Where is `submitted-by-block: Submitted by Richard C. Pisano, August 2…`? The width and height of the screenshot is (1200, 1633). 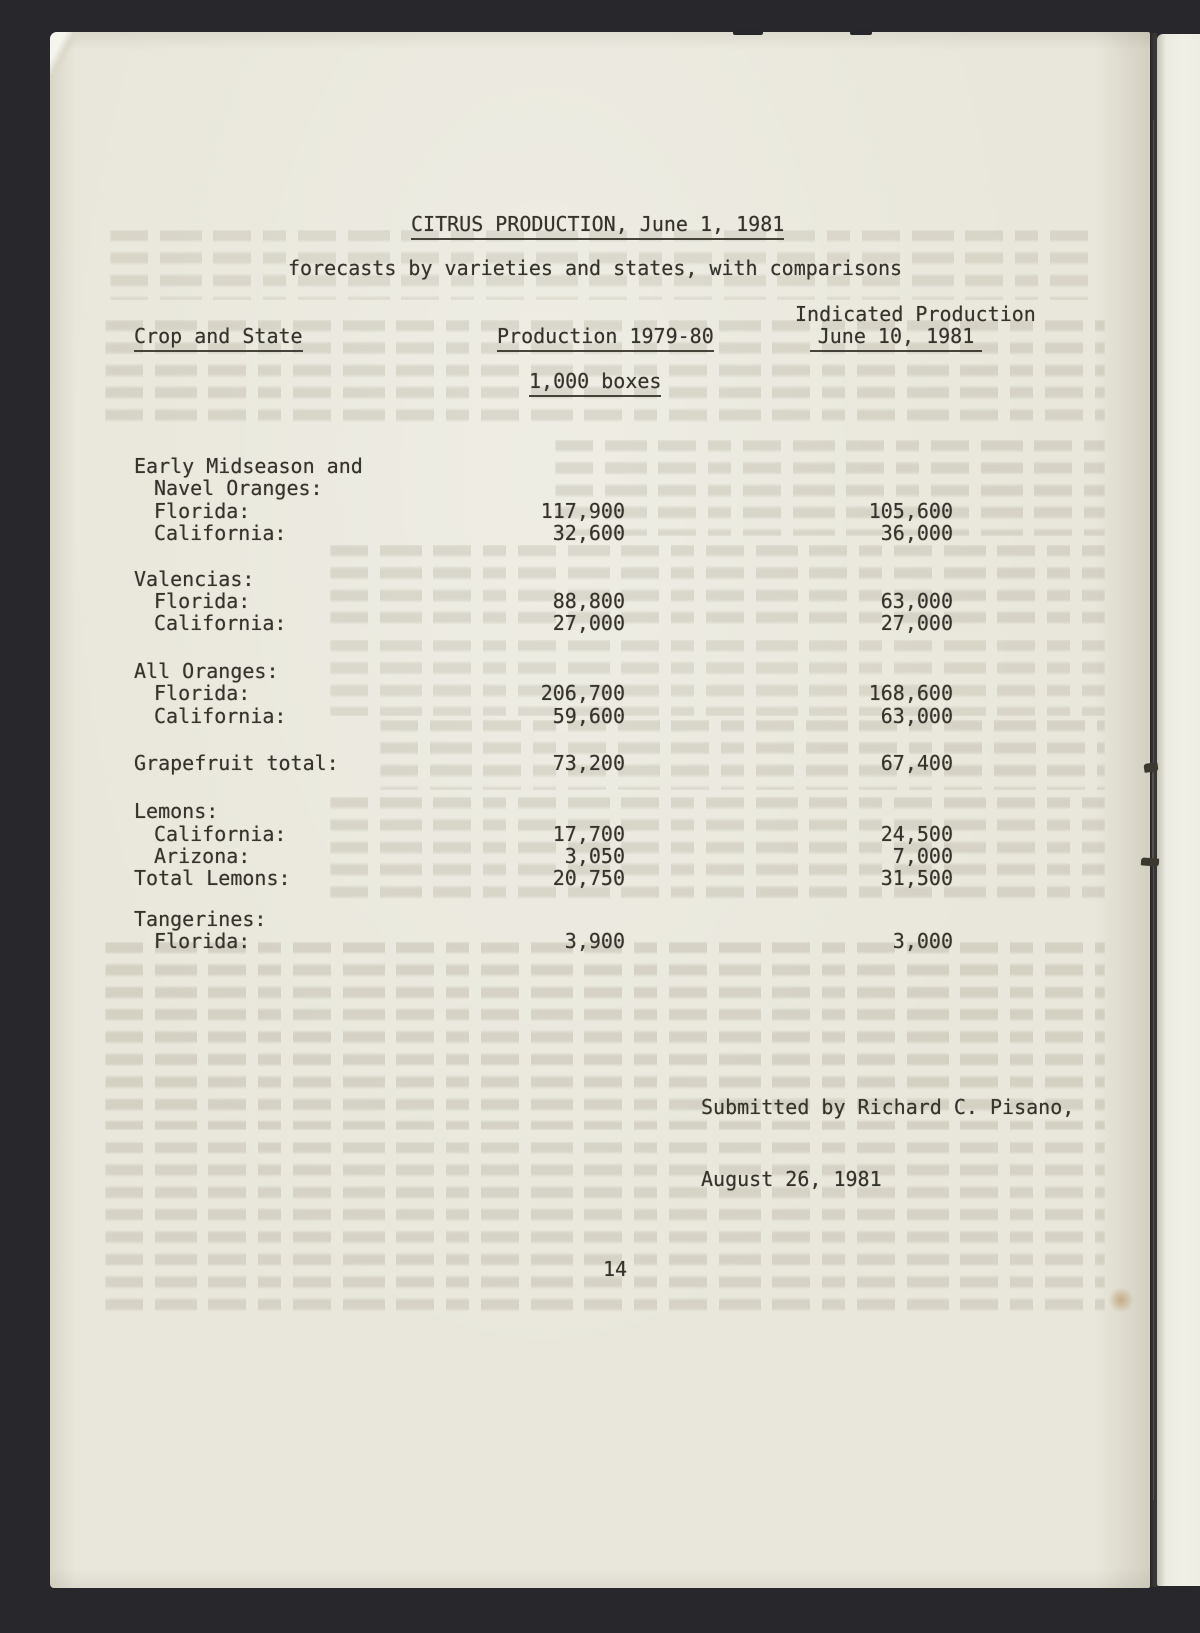
submitted-by-block: Submitted by Richard C. Pisano, August 2… is located at coordinates (887, 1143).